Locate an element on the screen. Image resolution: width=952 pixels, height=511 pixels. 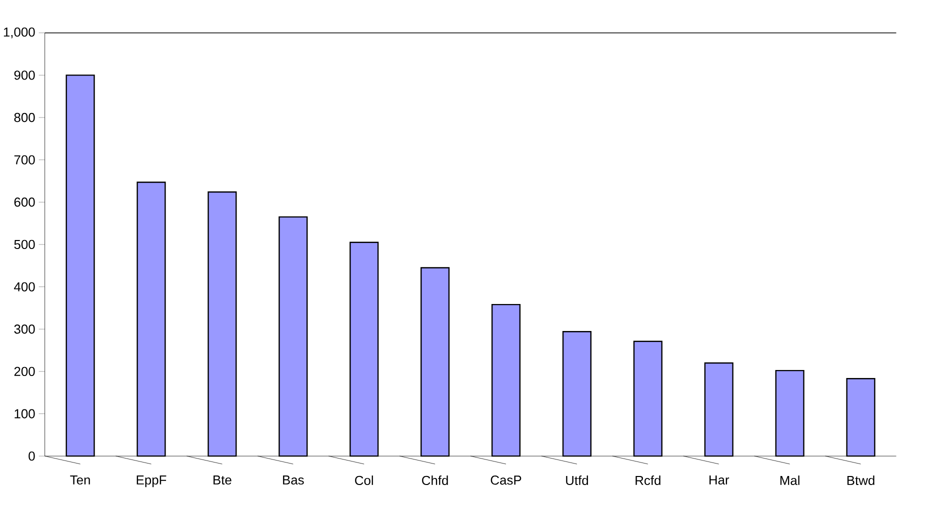
x-tick-label: Chfd is located at coordinates (435, 481).